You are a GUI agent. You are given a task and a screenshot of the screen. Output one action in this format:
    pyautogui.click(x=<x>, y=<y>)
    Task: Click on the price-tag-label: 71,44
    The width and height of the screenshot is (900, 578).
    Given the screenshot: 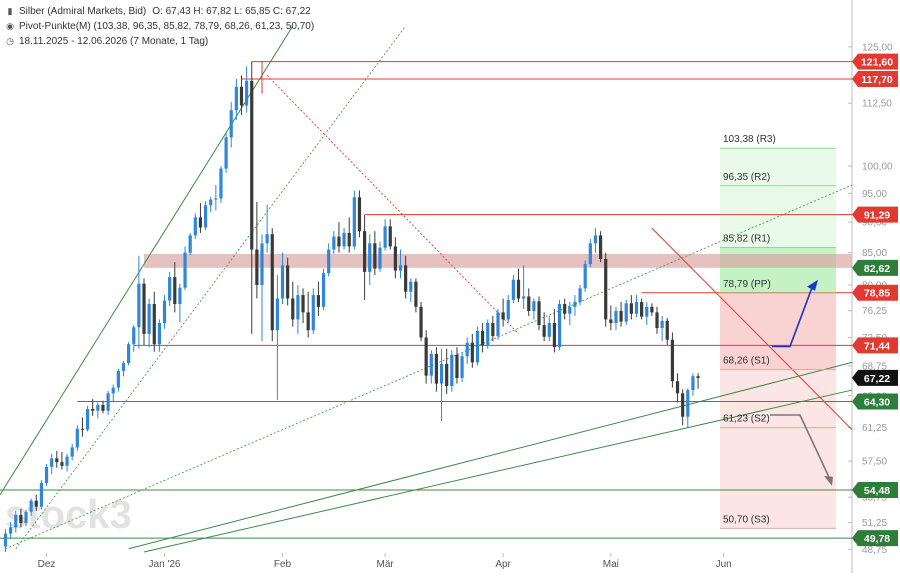 What is the action you would take?
    pyautogui.click(x=877, y=346)
    